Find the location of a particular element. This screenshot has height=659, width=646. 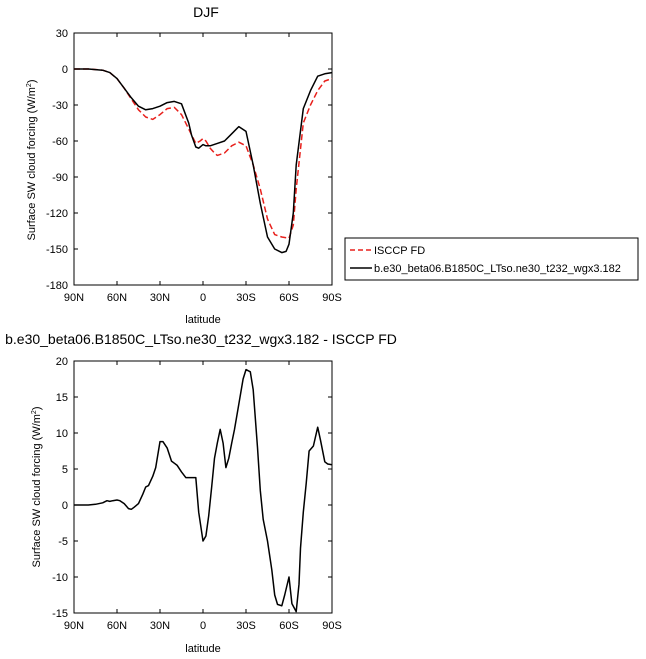

chart-top-y-axis-label-sup: 2 is located at coordinates (29, 85).